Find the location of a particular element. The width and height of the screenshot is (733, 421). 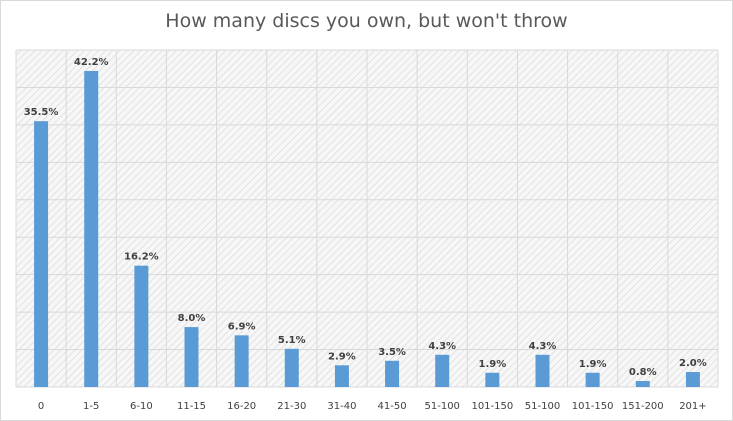

data-label-1: 42.2% is located at coordinates (91, 62).